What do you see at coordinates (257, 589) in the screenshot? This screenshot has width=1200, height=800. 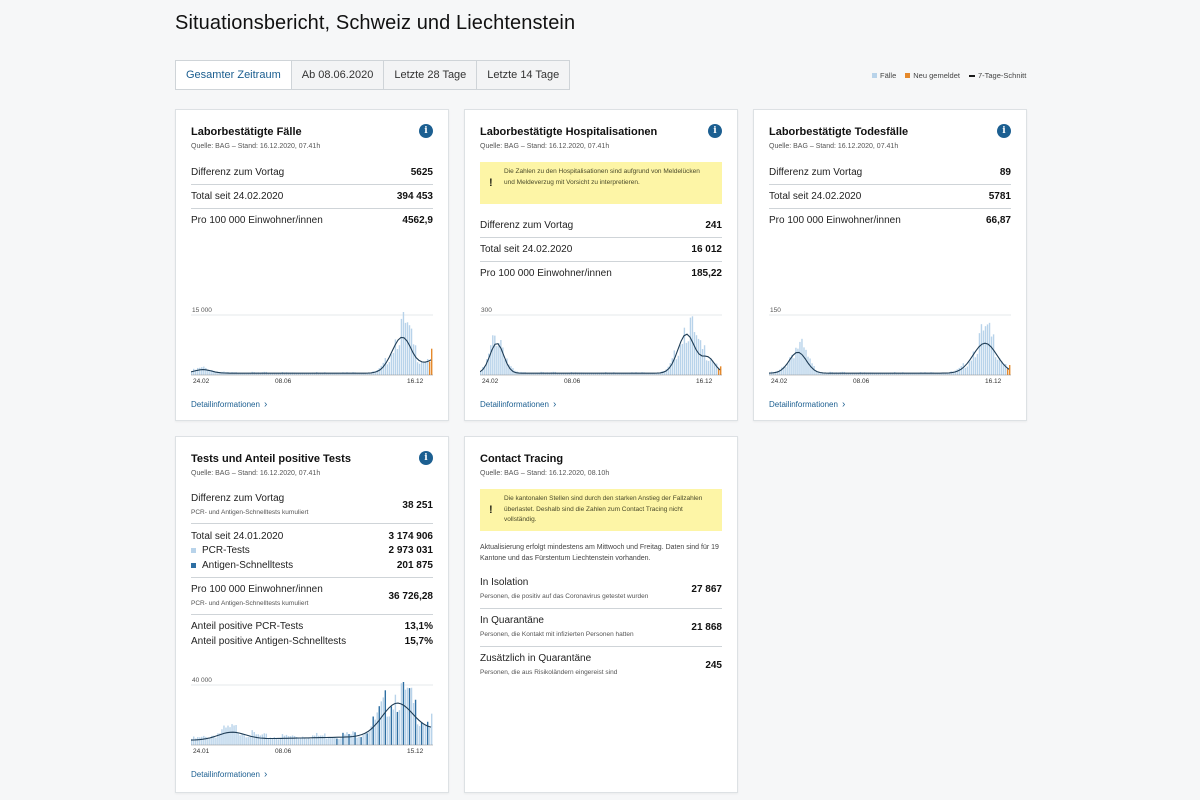 I see `row-per100k-label: Pro 100 000 Einwohner/innen` at bounding box center [257, 589].